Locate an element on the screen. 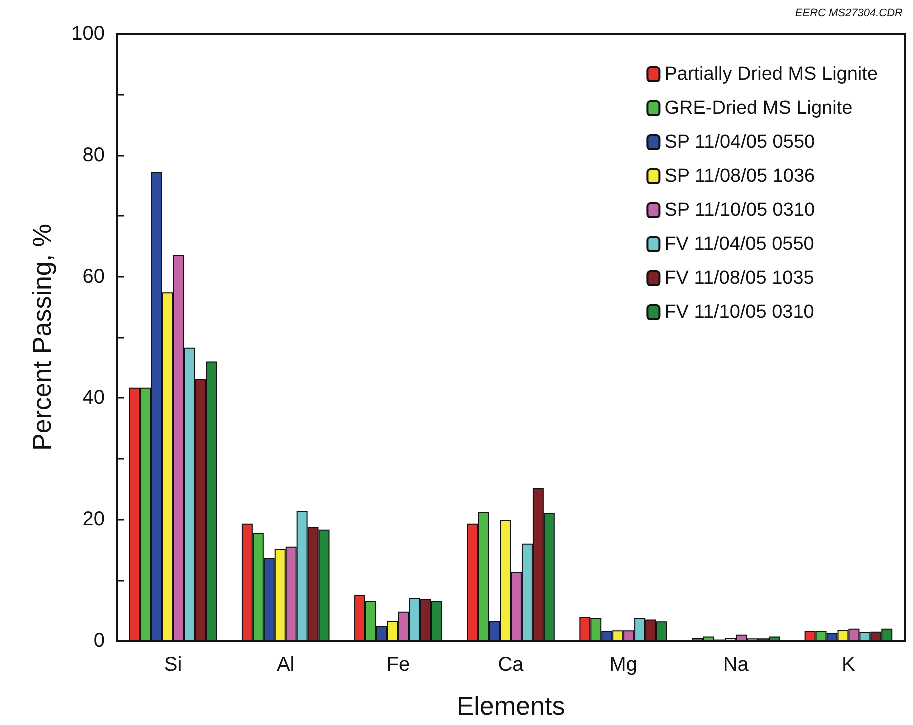  x-tick-label: Si is located at coordinates (173, 665).